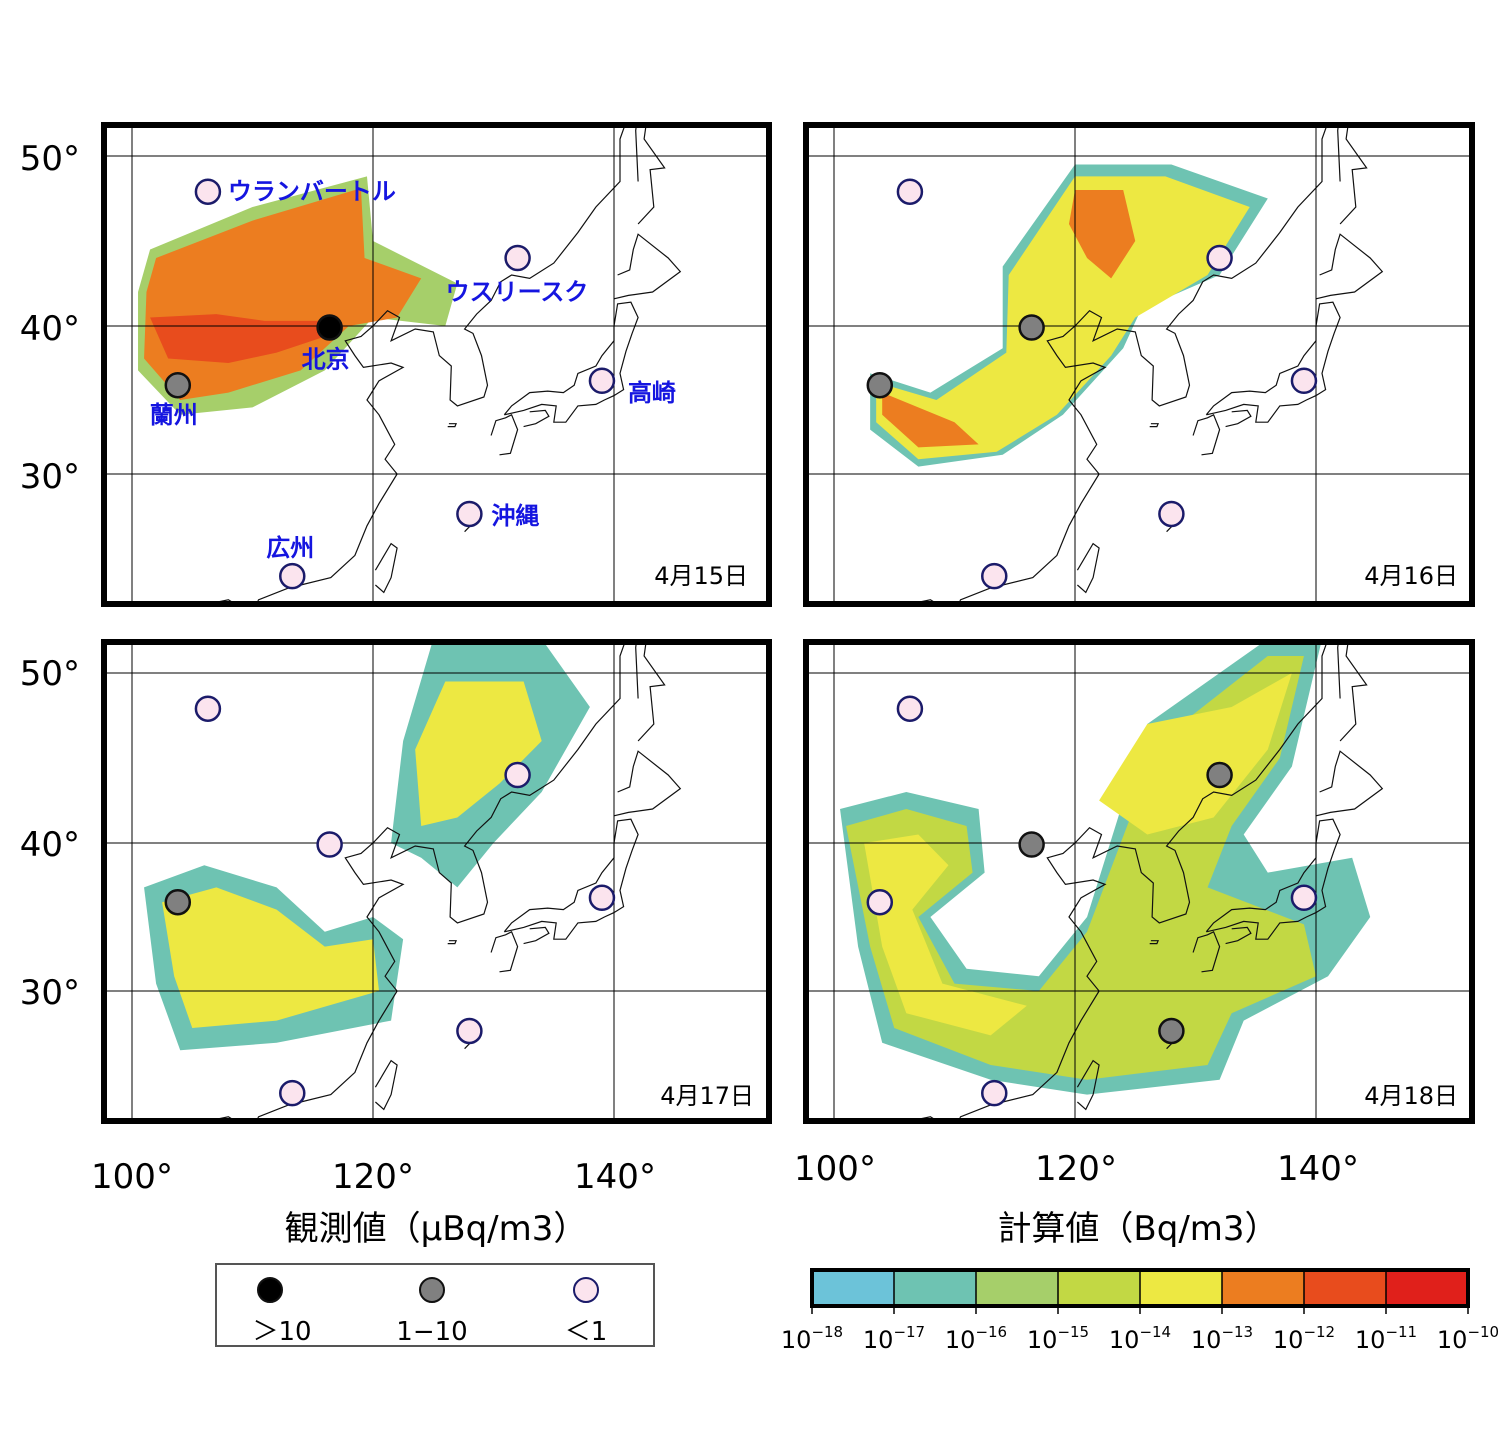 The image size is (1500, 1436). I want to click on panel-date: 4月15日, so click(701, 576).